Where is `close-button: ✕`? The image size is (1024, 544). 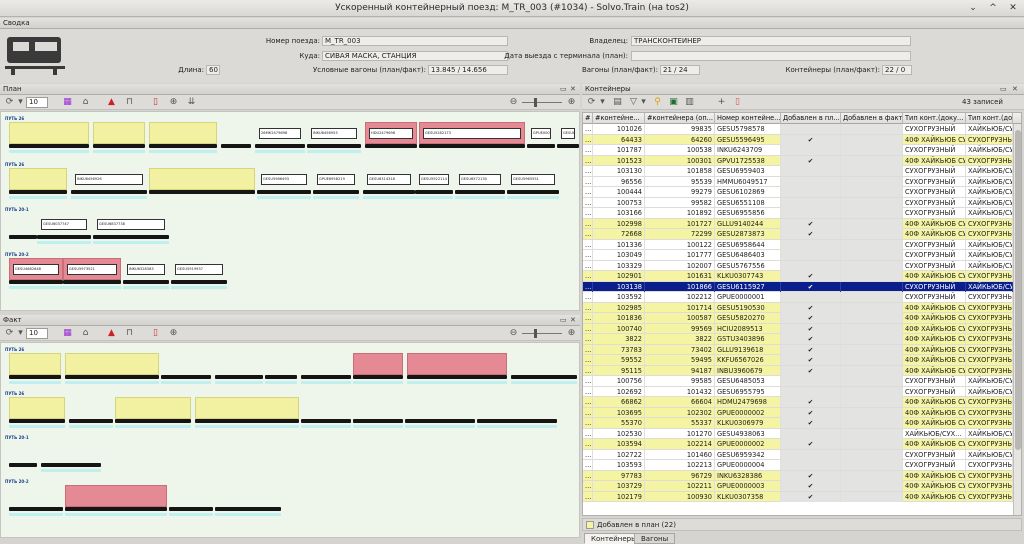 close-button: ✕ is located at coordinates (1013, 8).